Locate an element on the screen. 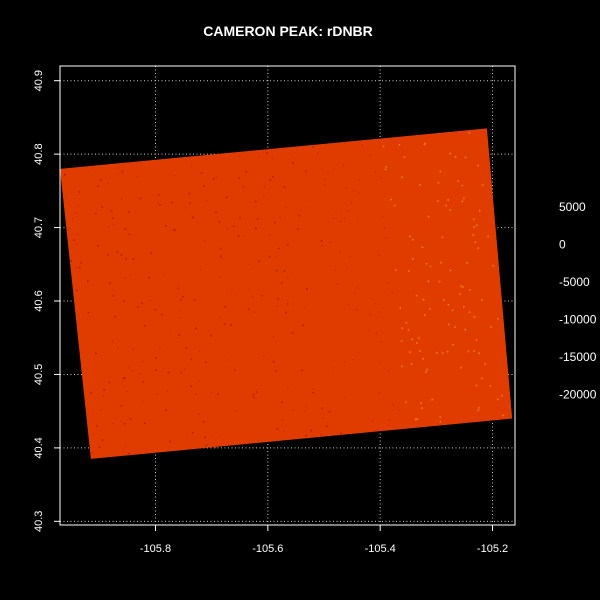  chart-title: CAMERON PEAK: rDNBR is located at coordinates (288, 31).